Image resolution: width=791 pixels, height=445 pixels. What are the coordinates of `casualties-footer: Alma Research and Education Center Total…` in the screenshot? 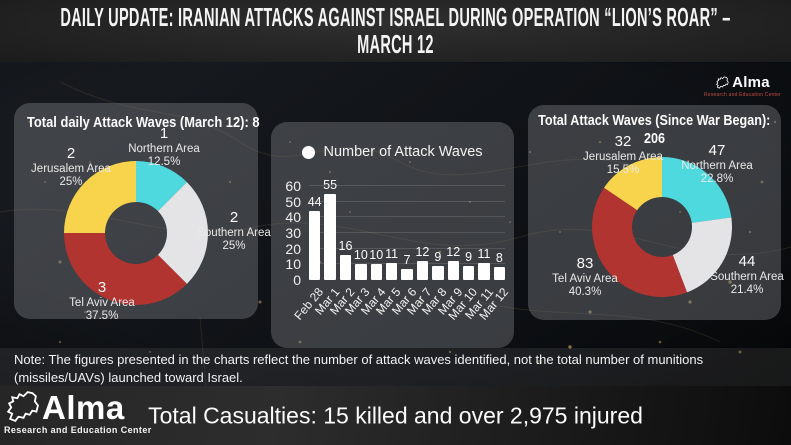 It's located at (395, 415).